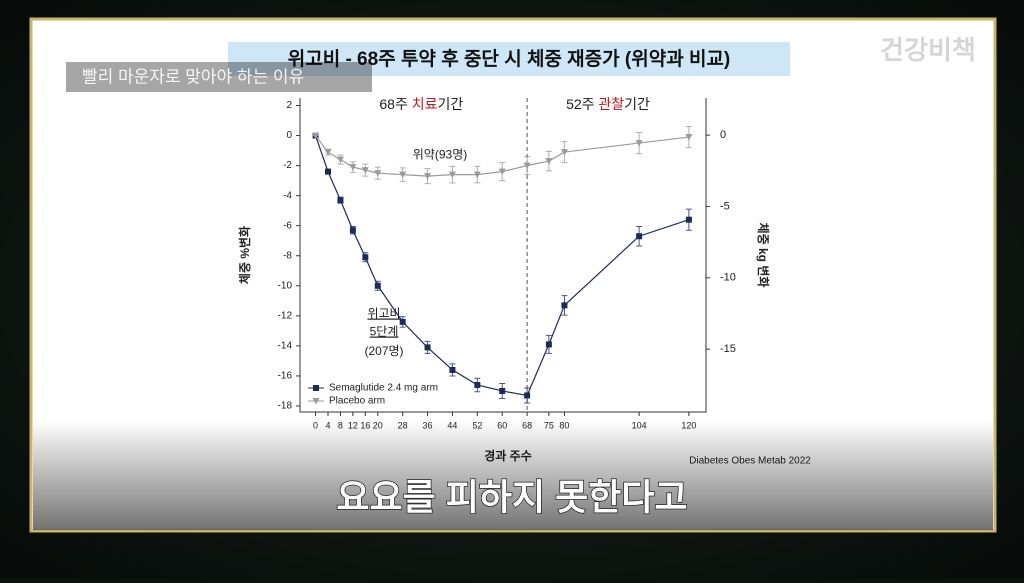 The image size is (1024, 583). I want to click on y-tick-label: -14, so click(285, 346).